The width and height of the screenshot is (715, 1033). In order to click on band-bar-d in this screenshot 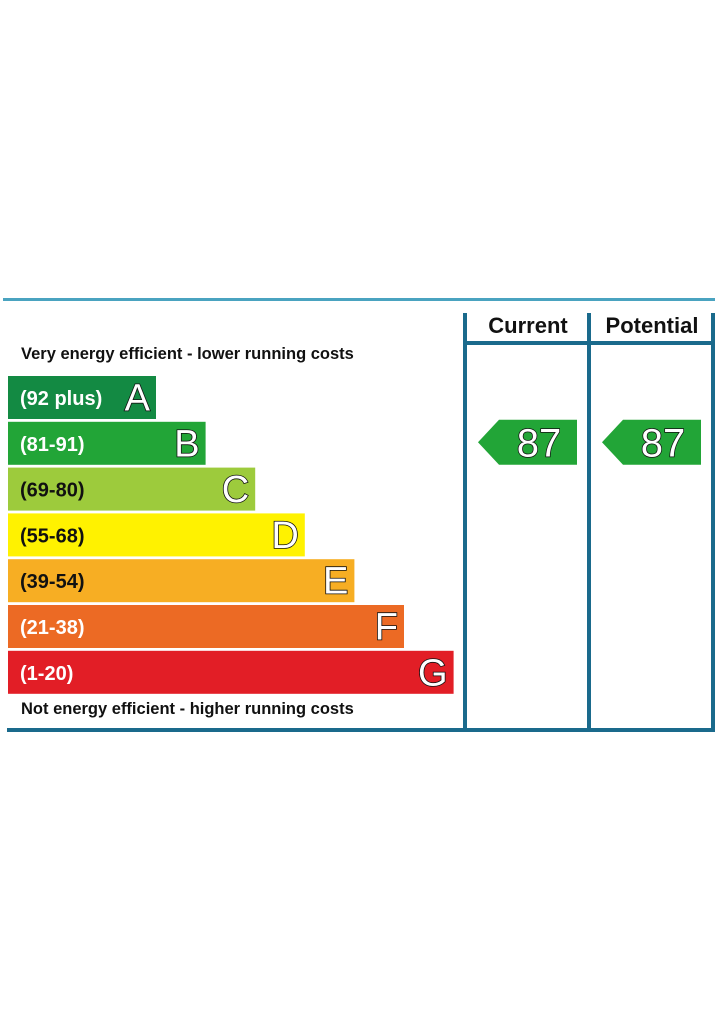, I will do `click(156, 535)`.